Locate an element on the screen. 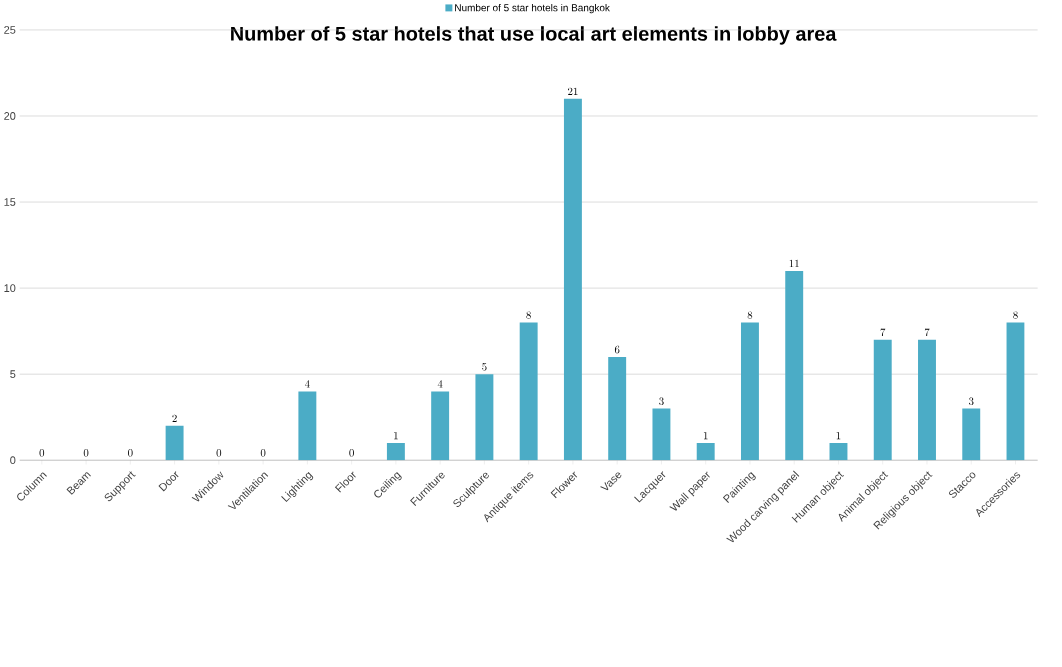 Image resolution: width=1062 pixels, height=667 pixels. data-label: 21 is located at coordinates (573, 91).